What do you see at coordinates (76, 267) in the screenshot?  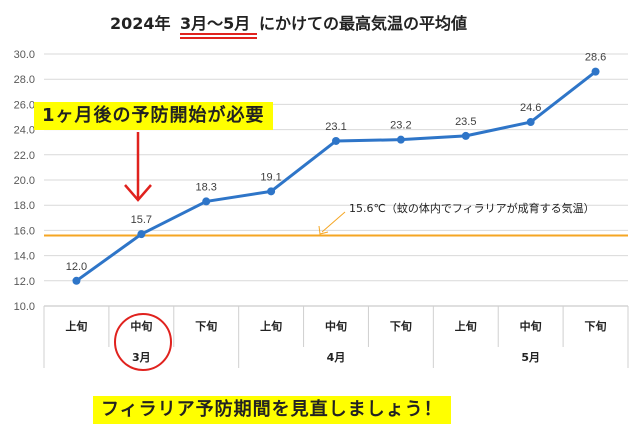 I see `data-label: 12.0` at bounding box center [76, 267].